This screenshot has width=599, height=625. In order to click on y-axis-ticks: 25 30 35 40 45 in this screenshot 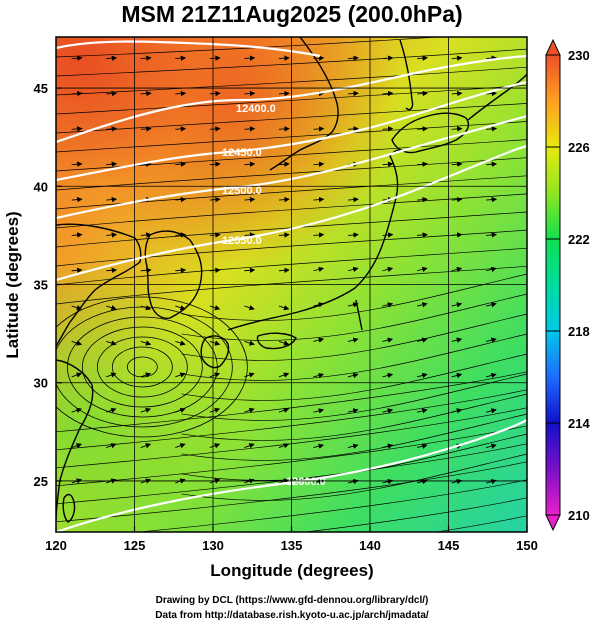, I will do `click(48, 285)`.